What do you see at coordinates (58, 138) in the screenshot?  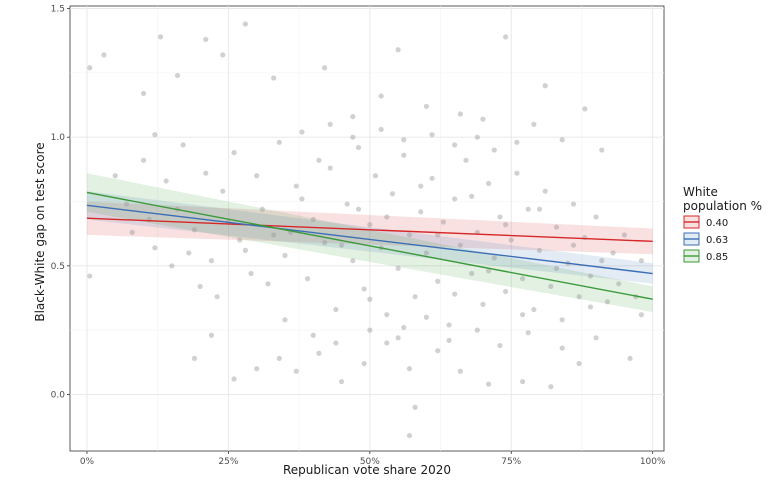 I see `y-tick-label: 1.0` at bounding box center [58, 138].